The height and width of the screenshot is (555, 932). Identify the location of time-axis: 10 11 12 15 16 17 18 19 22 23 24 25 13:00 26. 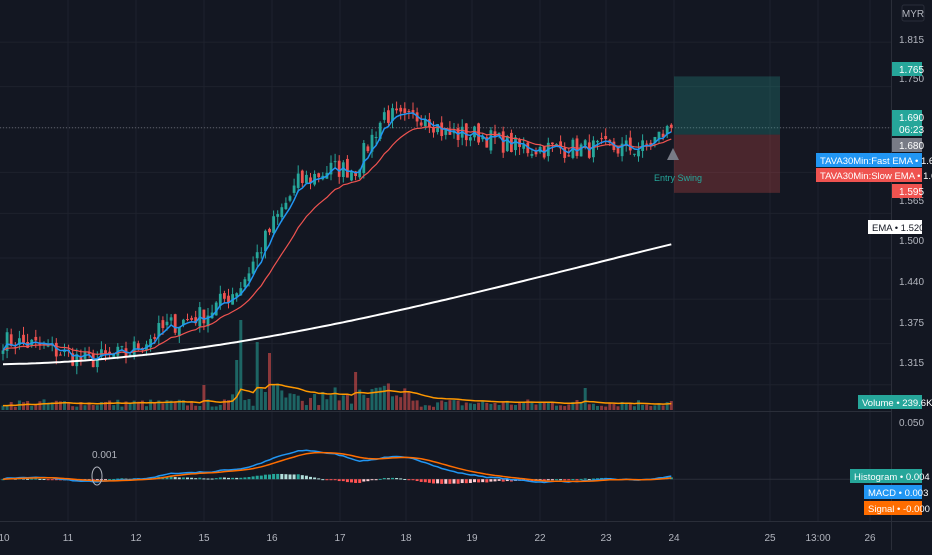
(438, 538).